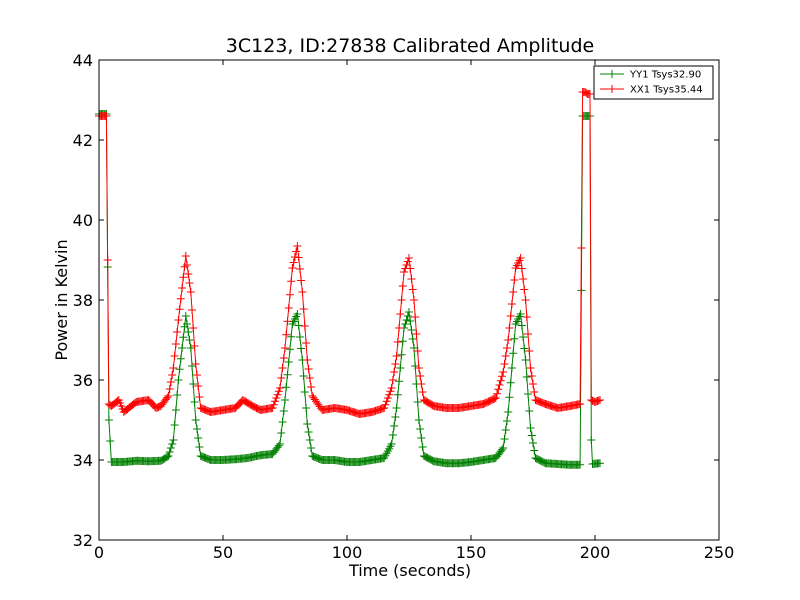 The width and height of the screenshot is (800, 600). Describe the element at coordinates (666, 90) in the screenshot. I see `legend-label: XX1 Tsys35.44` at that location.